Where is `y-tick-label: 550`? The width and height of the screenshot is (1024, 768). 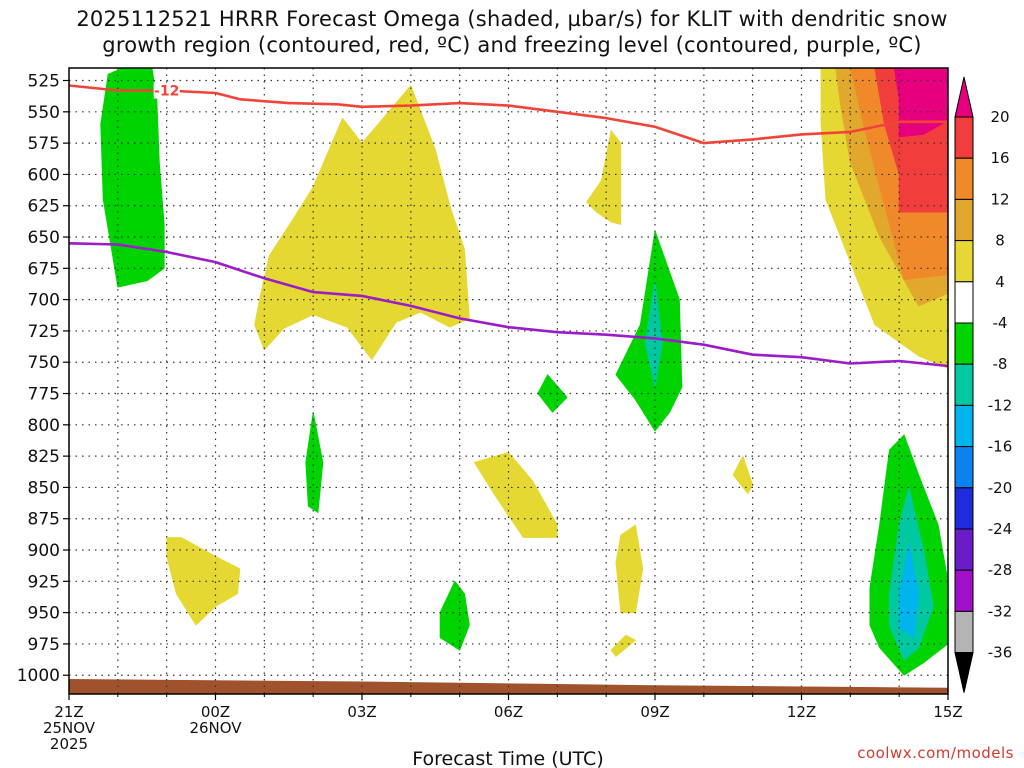 y-tick-label: 550 is located at coordinates (44, 113).